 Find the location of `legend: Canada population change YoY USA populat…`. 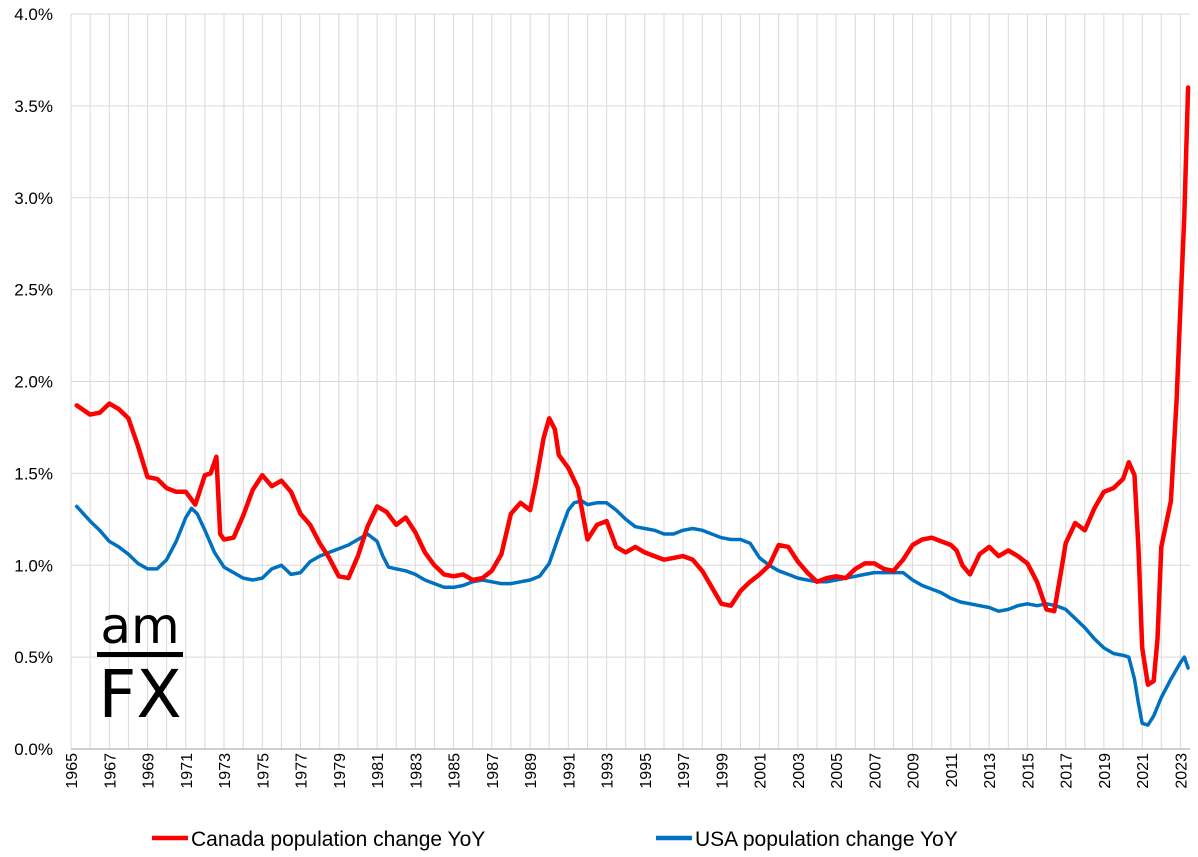

legend: Canada population change YoY USA populat… is located at coordinates (555, 839).